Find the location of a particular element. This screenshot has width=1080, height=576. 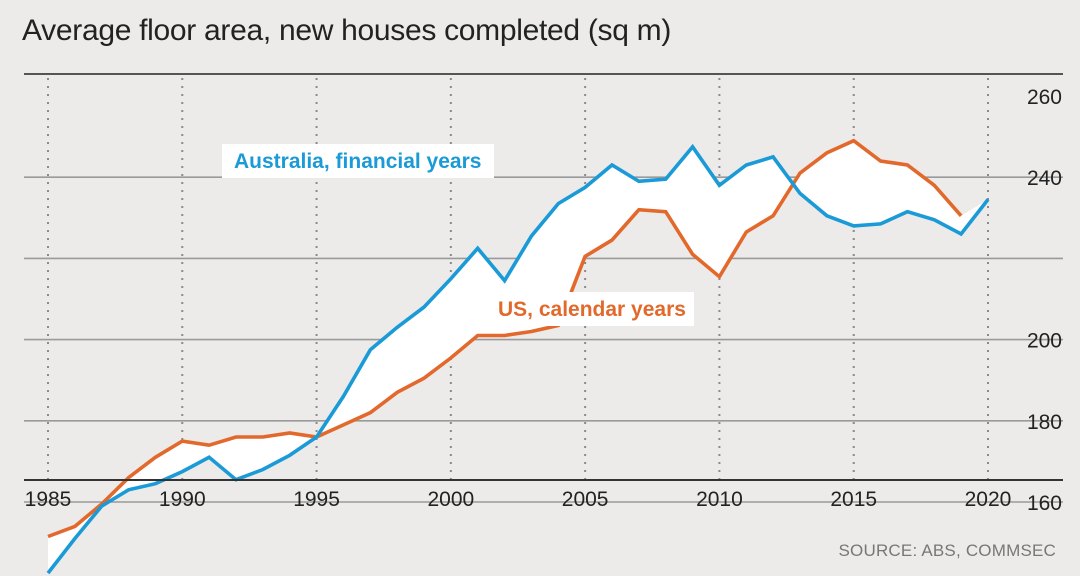

y-tick-label: 240 is located at coordinates (1044, 178).